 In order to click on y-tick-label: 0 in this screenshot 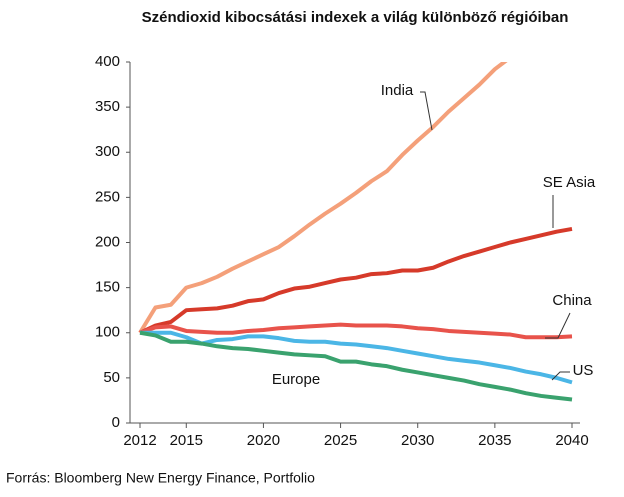, I will do `click(116, 422)`.